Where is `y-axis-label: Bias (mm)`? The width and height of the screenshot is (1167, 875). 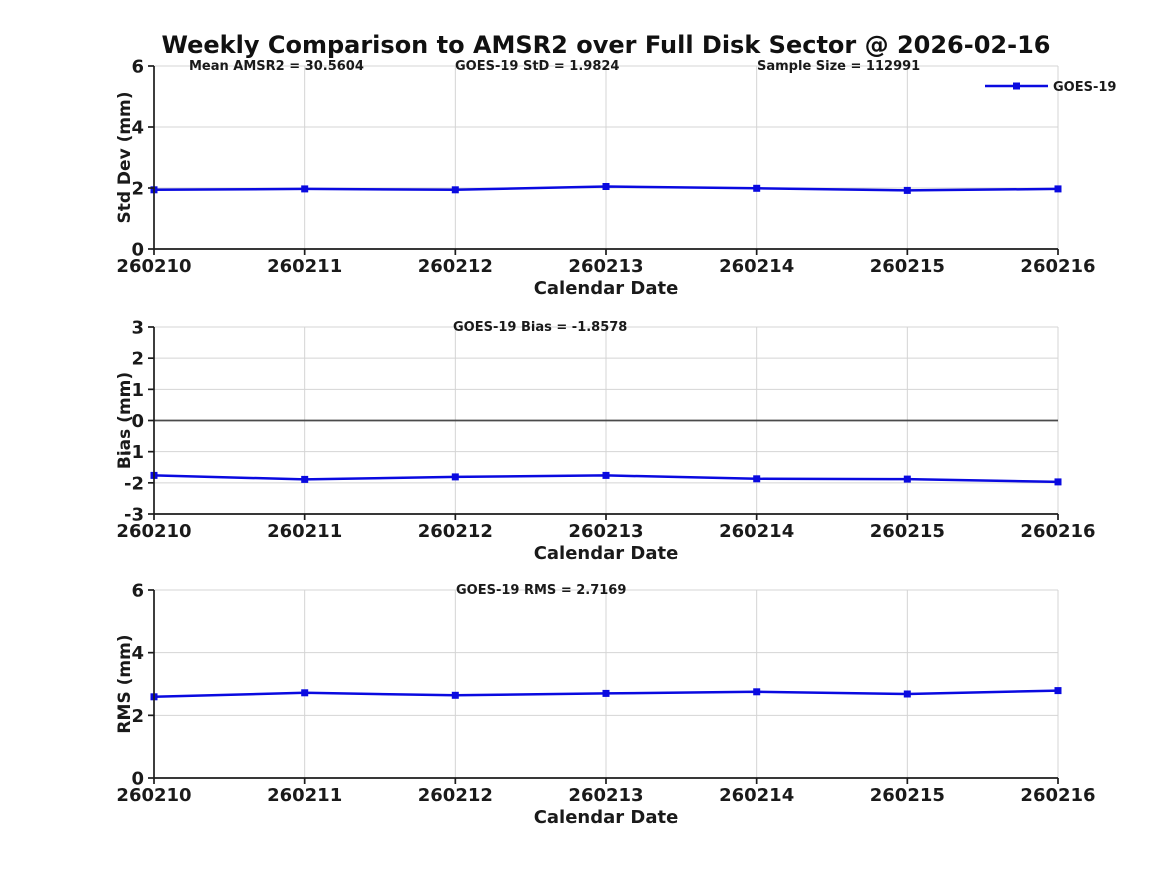
y-axis-label: Bias (mm) is located at coordinates (125, 420).